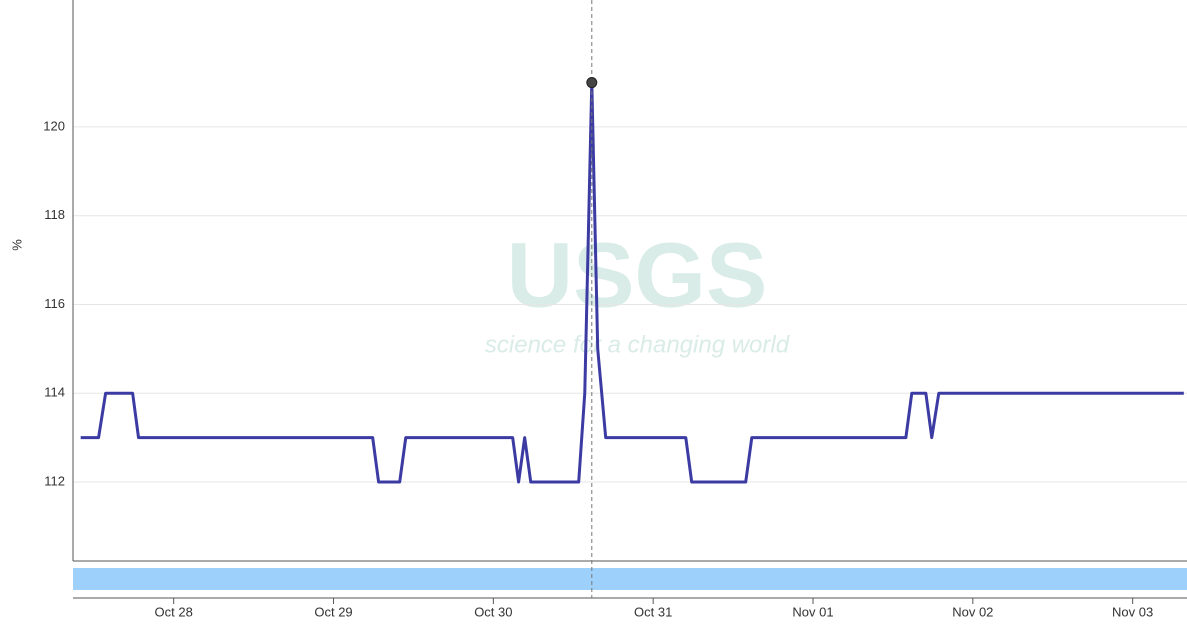  I want to click on x-tick-label: Nov 01, so click(812, 611).